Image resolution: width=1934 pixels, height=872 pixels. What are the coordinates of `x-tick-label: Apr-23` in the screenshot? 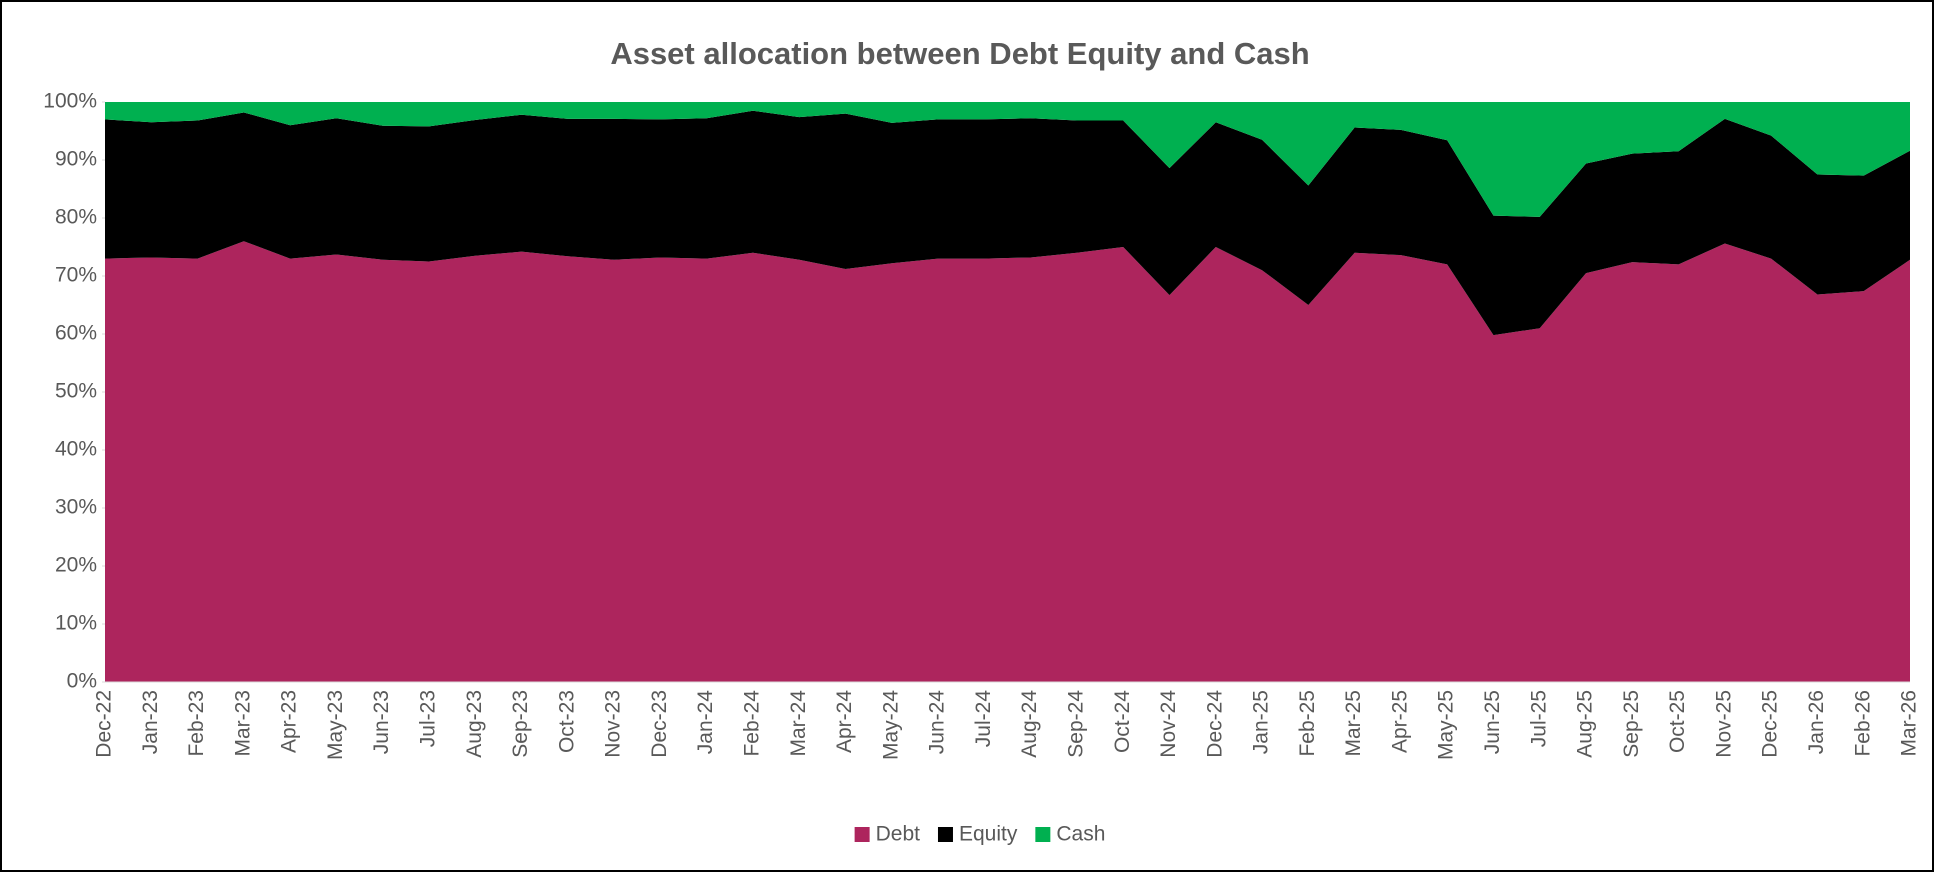 It's located at (289, 721).